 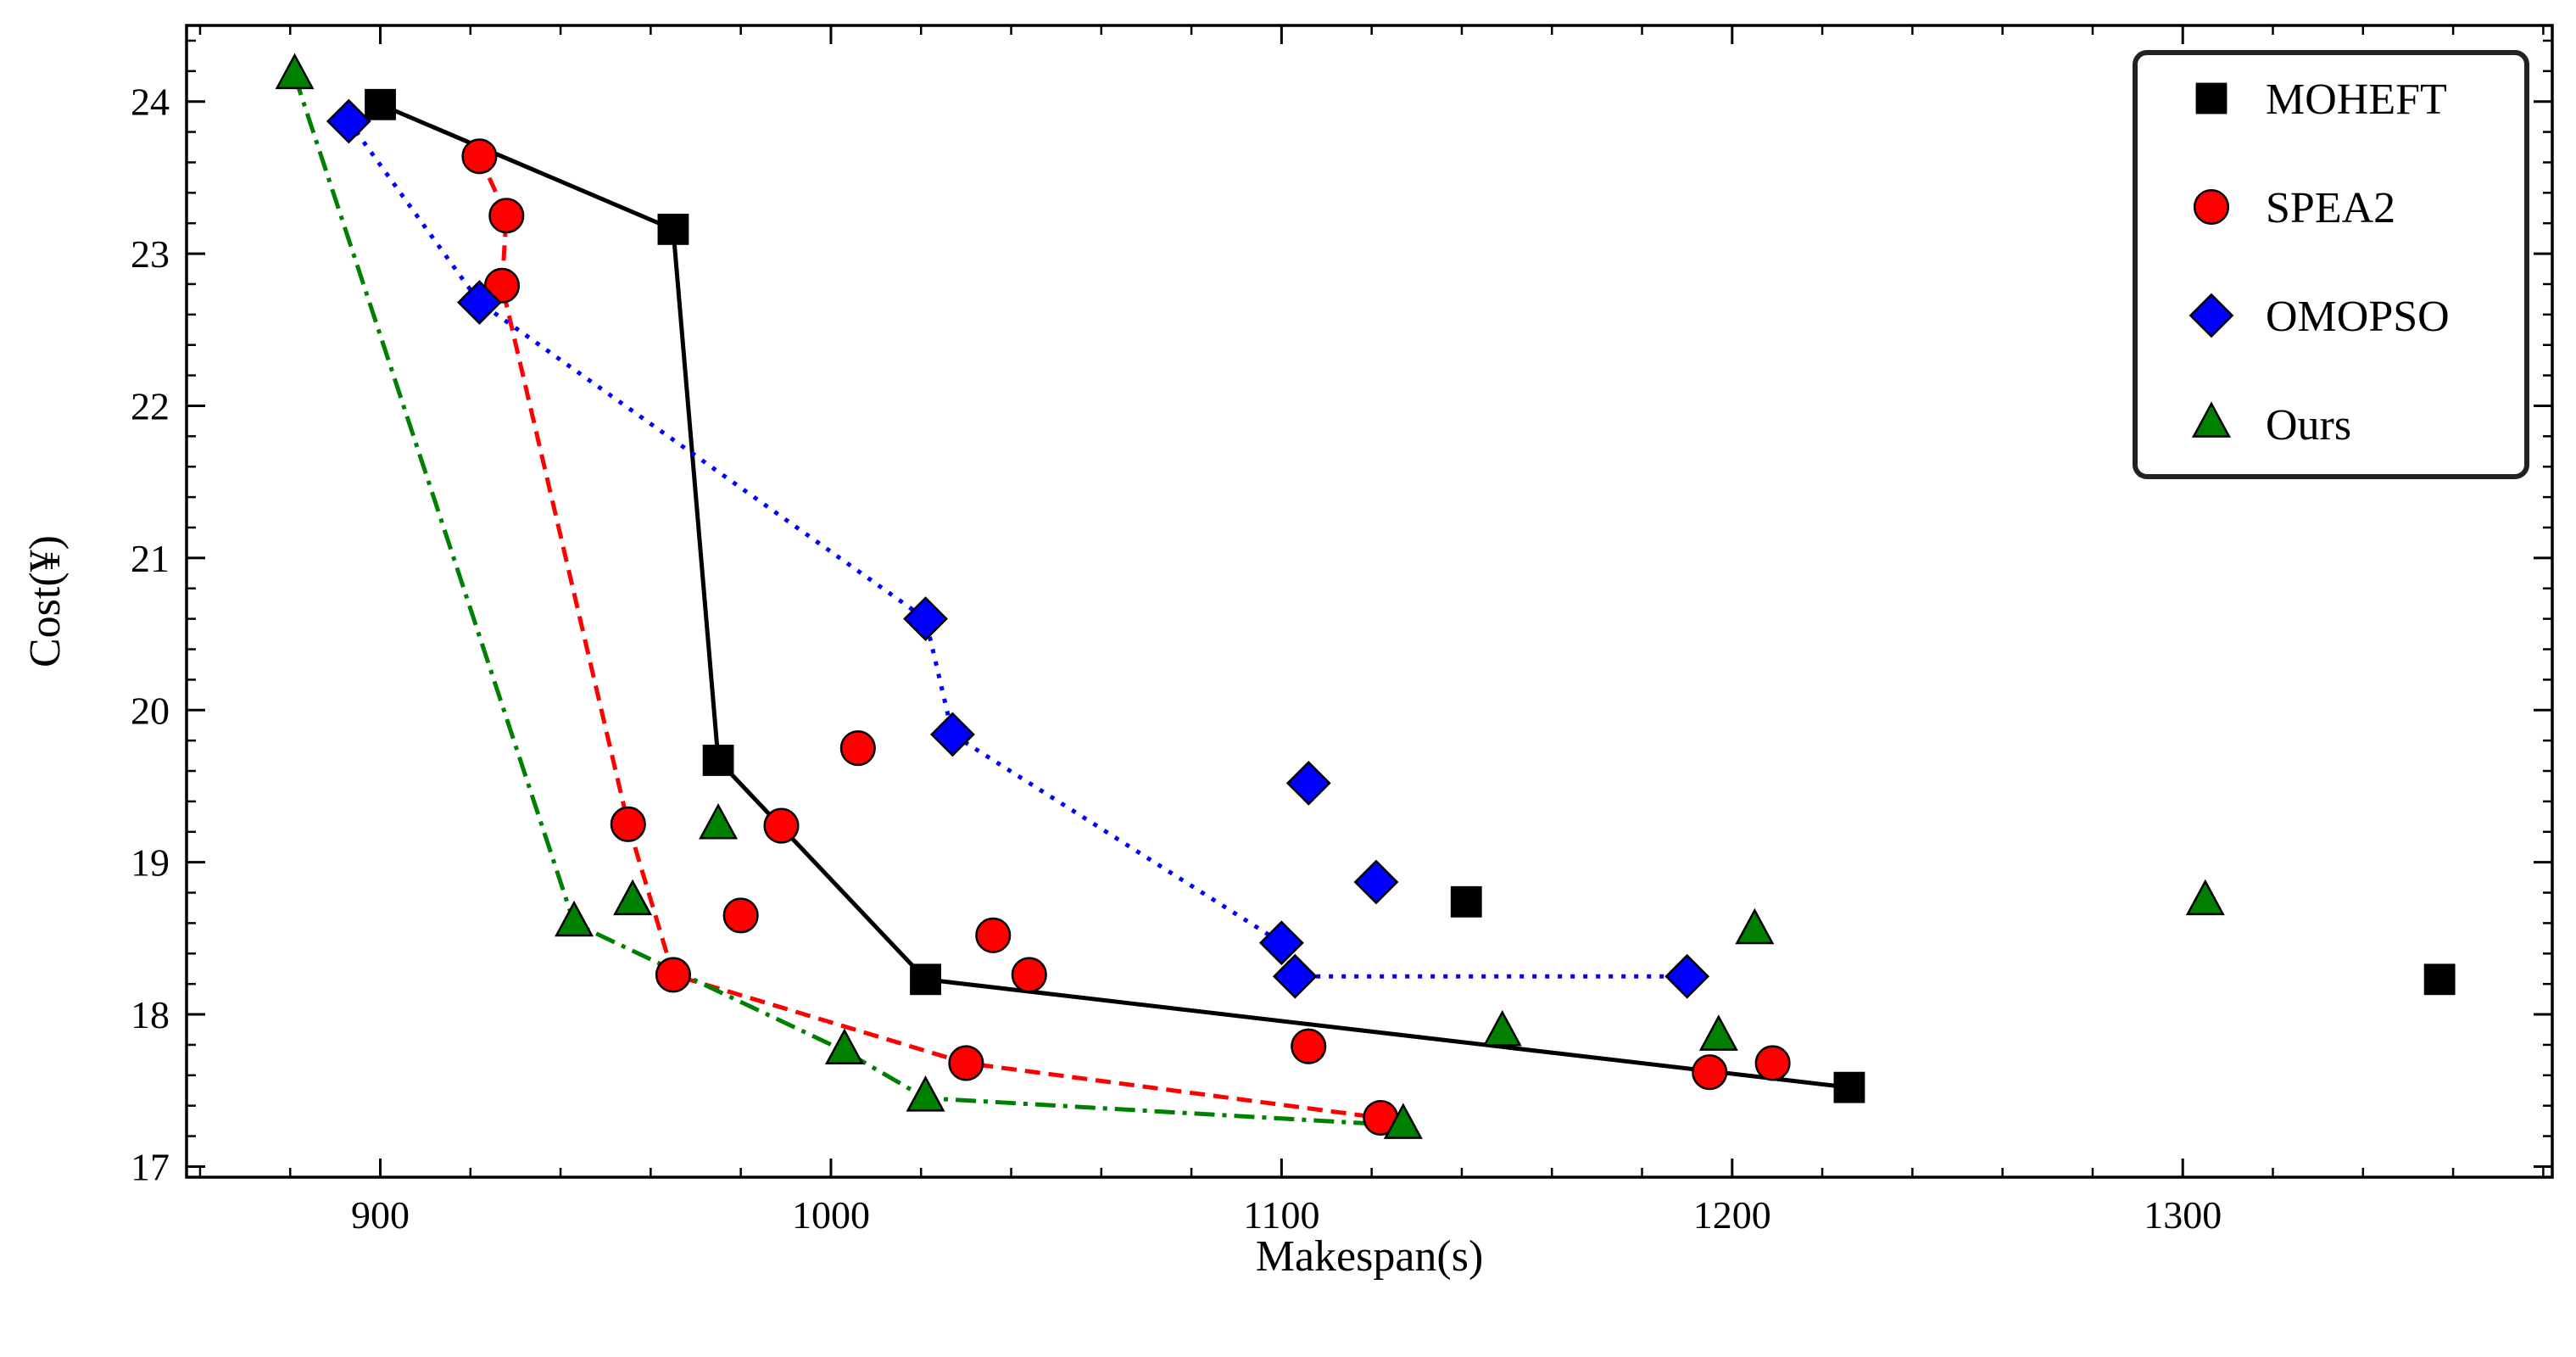 What do you see at coordinates (380, 1215) in the screenshot?
I see `x-tick-label: 900` at bounding box center [380, 1215].